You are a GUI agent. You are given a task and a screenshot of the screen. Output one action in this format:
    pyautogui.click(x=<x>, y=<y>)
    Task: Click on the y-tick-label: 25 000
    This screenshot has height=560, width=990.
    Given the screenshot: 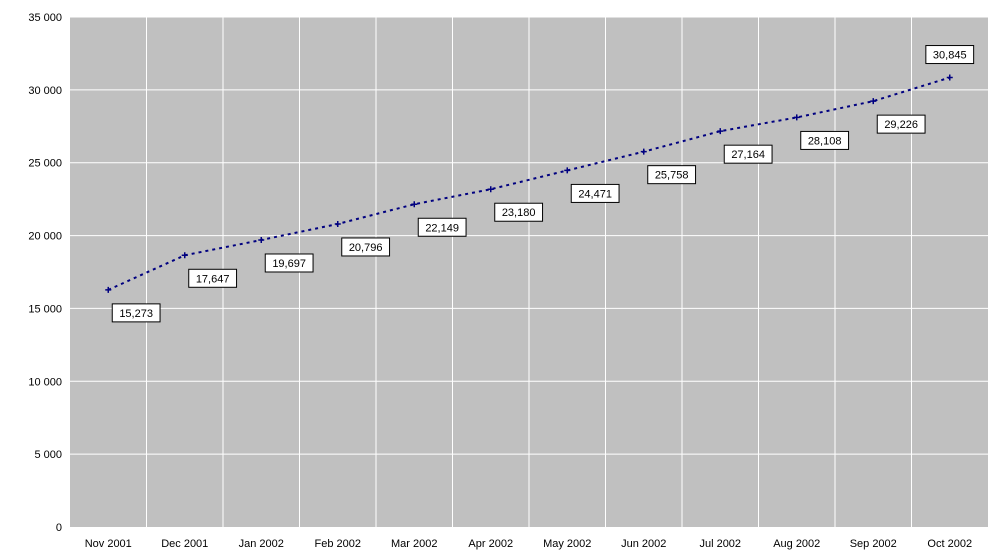 What is the action you would take?
    pyautogui.click(x=45, y=164)
    